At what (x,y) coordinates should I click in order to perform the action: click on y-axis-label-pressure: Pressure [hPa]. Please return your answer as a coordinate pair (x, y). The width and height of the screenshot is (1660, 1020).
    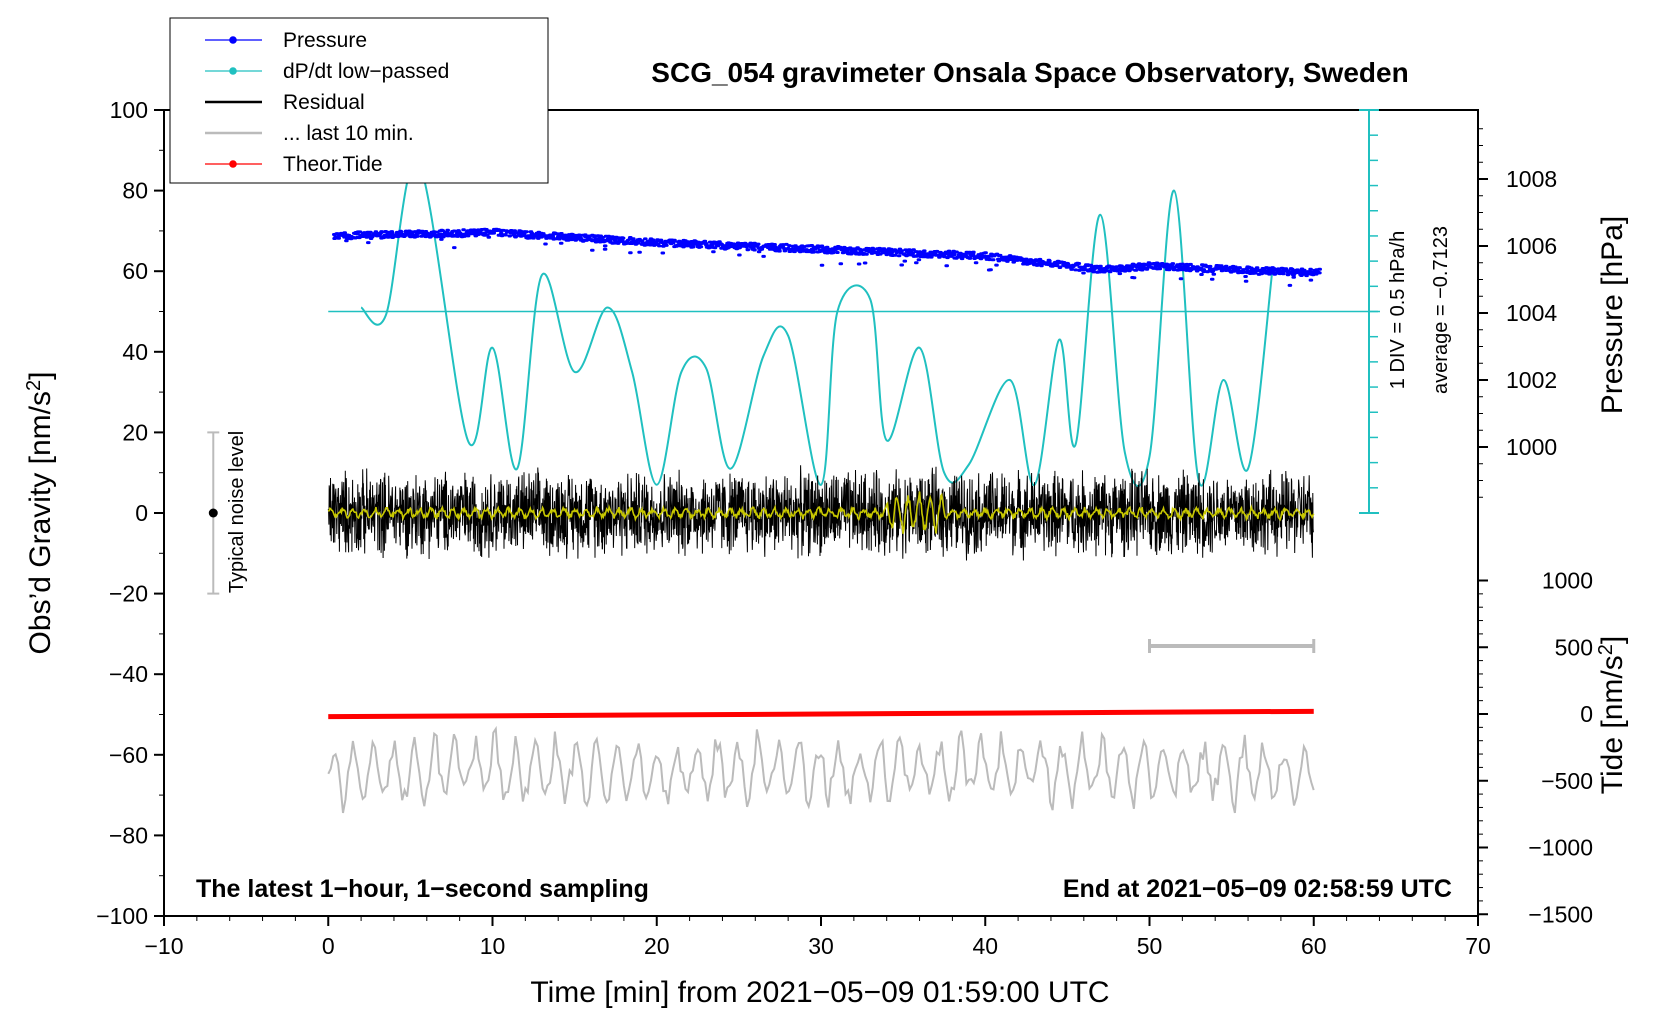
    Looking at the image, I should click on (1612, 315).